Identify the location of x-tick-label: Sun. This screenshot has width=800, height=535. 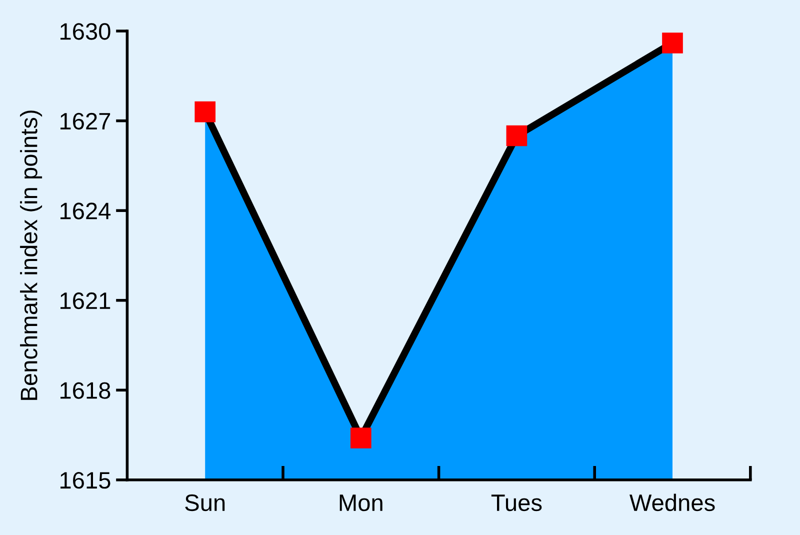
(205, 503).